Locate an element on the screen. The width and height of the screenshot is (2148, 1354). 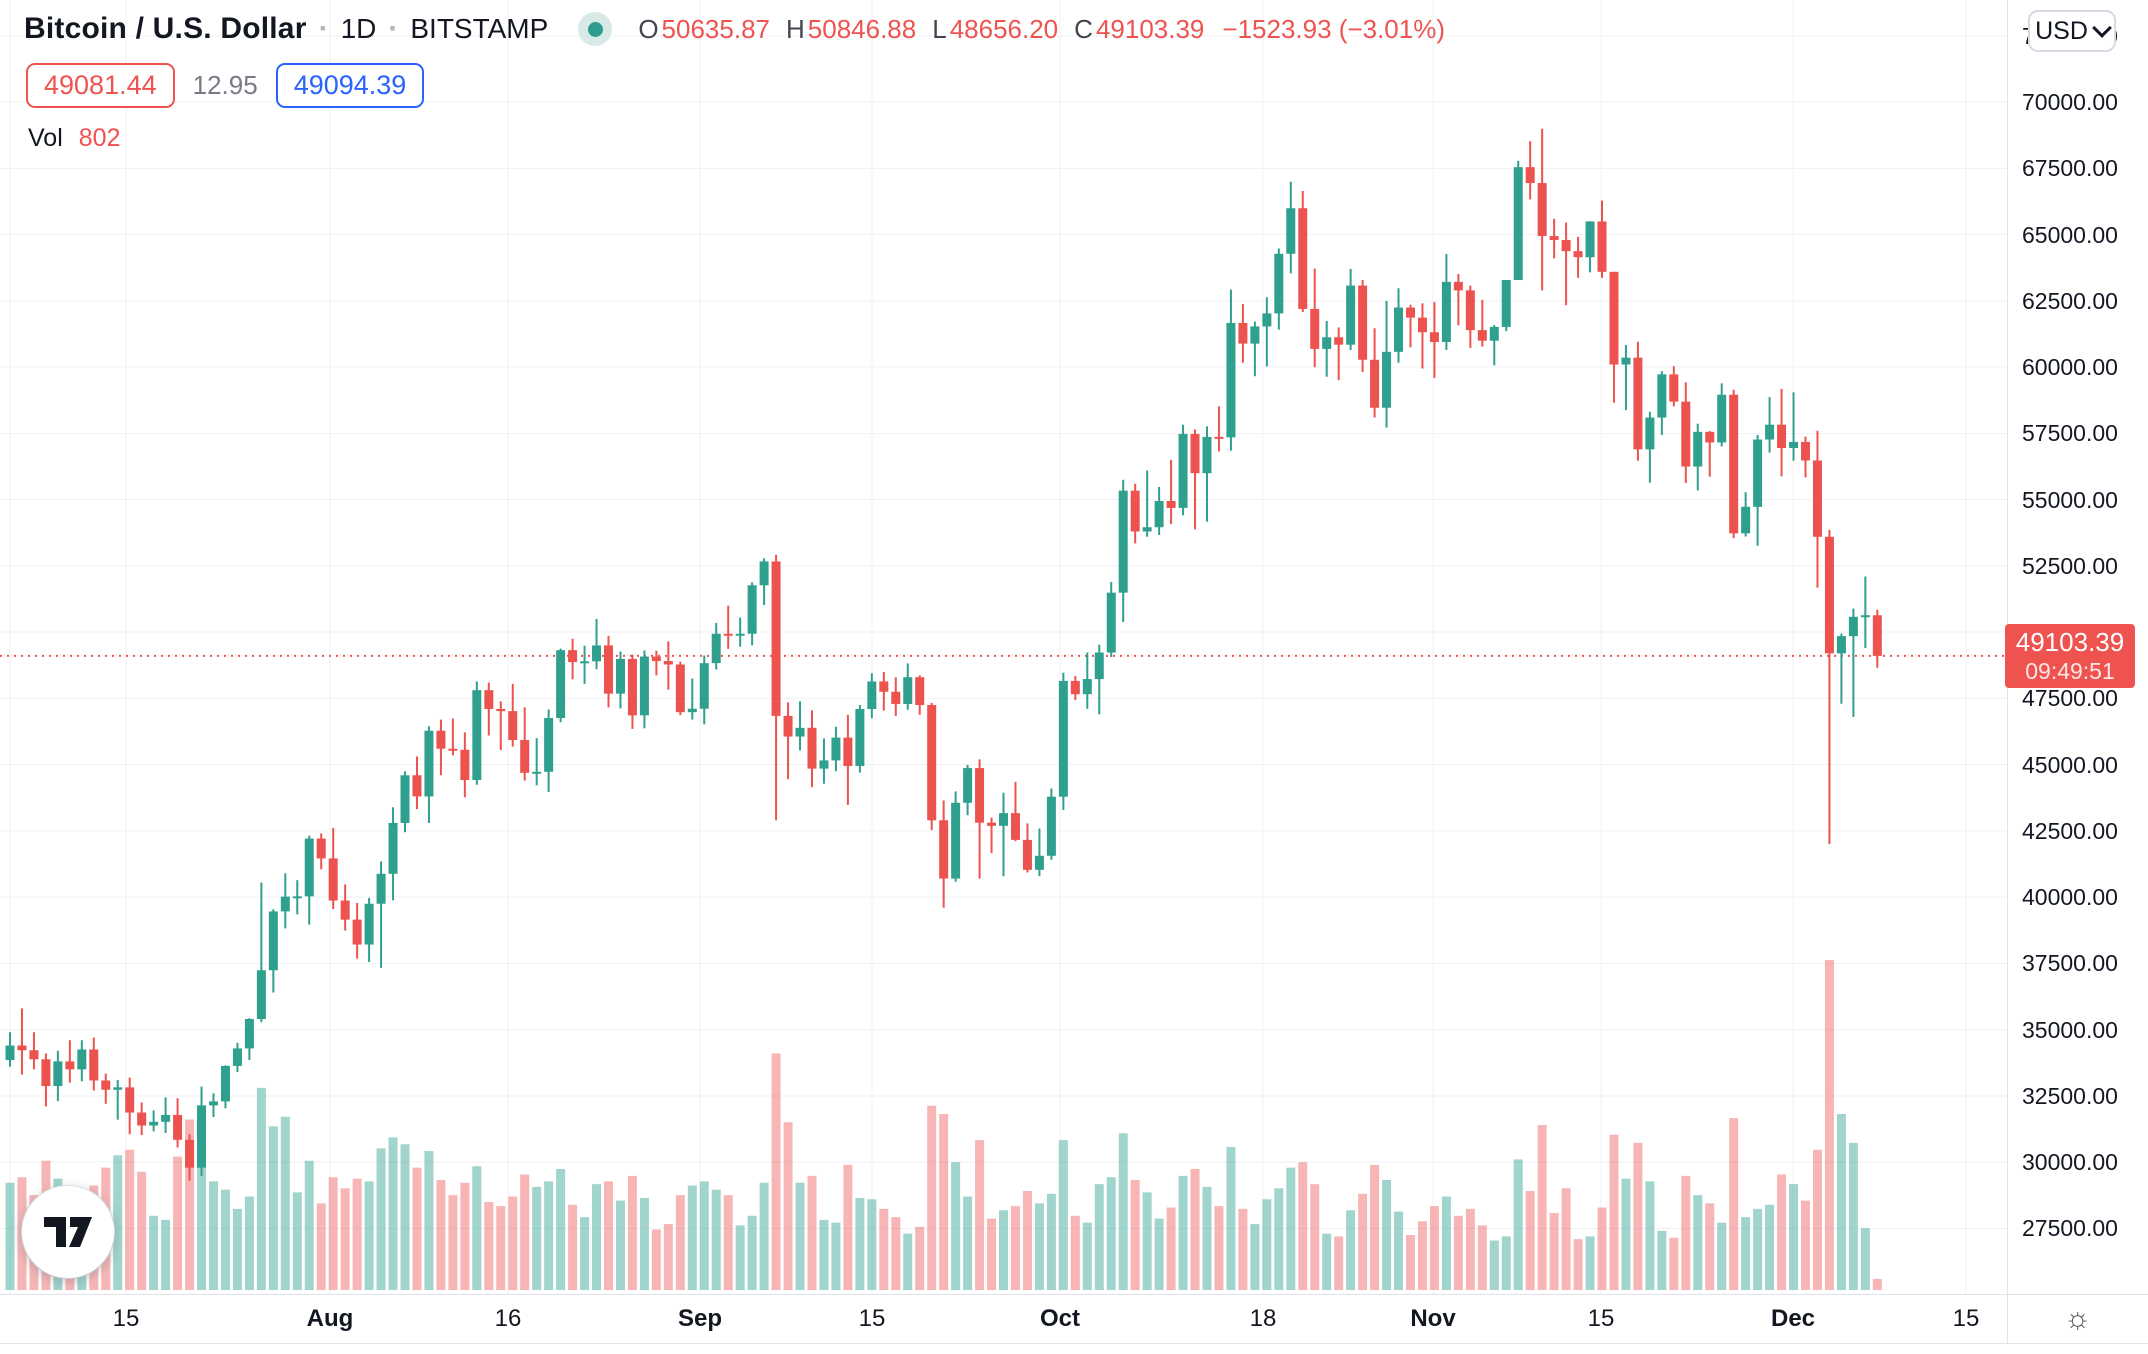
price-scale-label: 30000.00 is located at coordinates (2070, 1162).